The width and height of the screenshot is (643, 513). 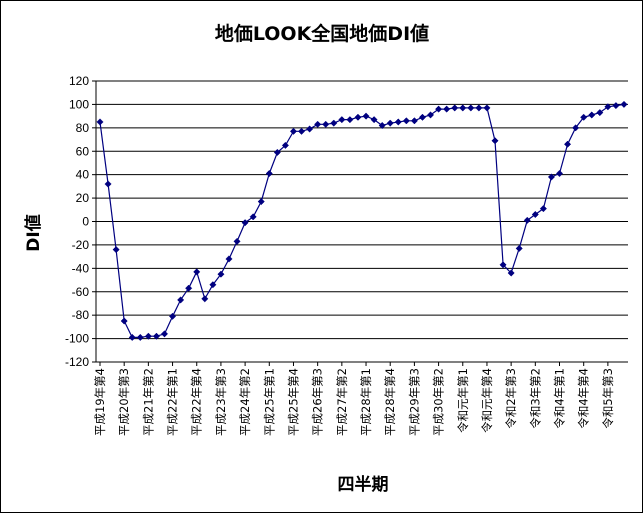 What do you see at coordinates (363, 484) in the screenshot?
I see `x-axis-label: 四半期` at bounding box center [363, 484].